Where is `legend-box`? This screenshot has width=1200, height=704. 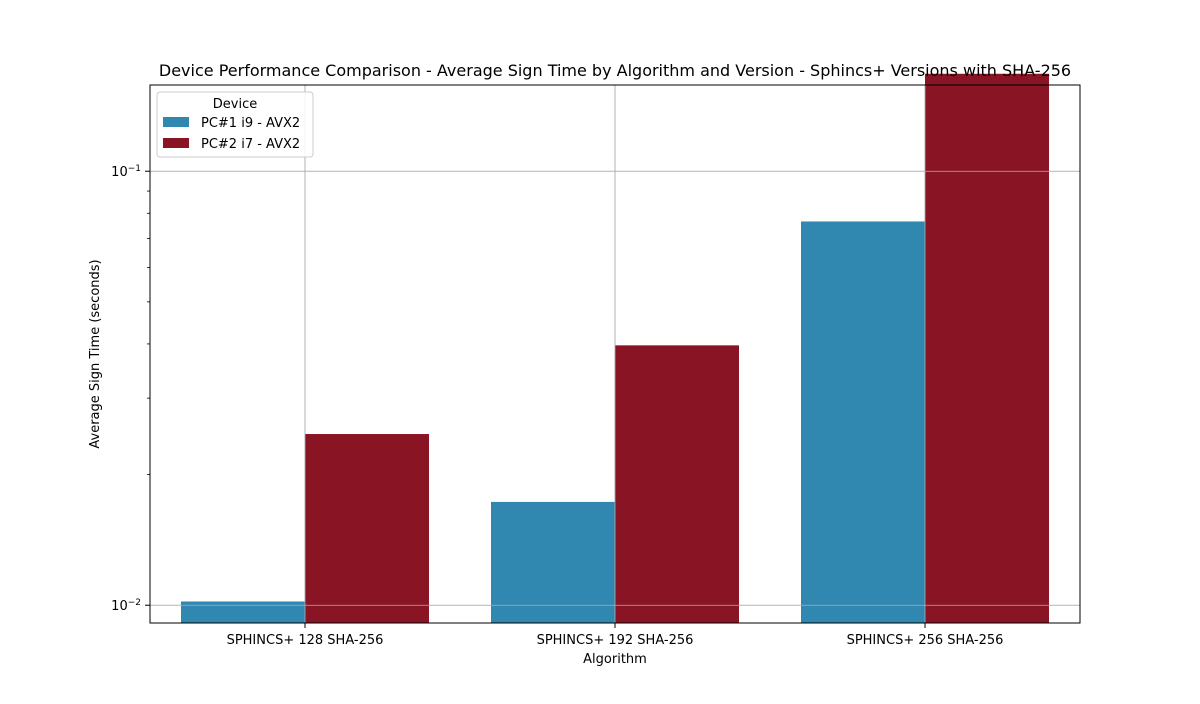
legend-box is located at coordinates (235, 124).